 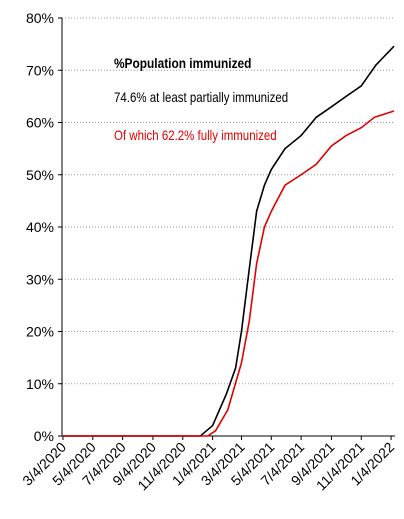 What do you see at coordinates (40, 332) in the screenshot?
I see `y-tick-label: 20%` at bounding box center [40, 332].